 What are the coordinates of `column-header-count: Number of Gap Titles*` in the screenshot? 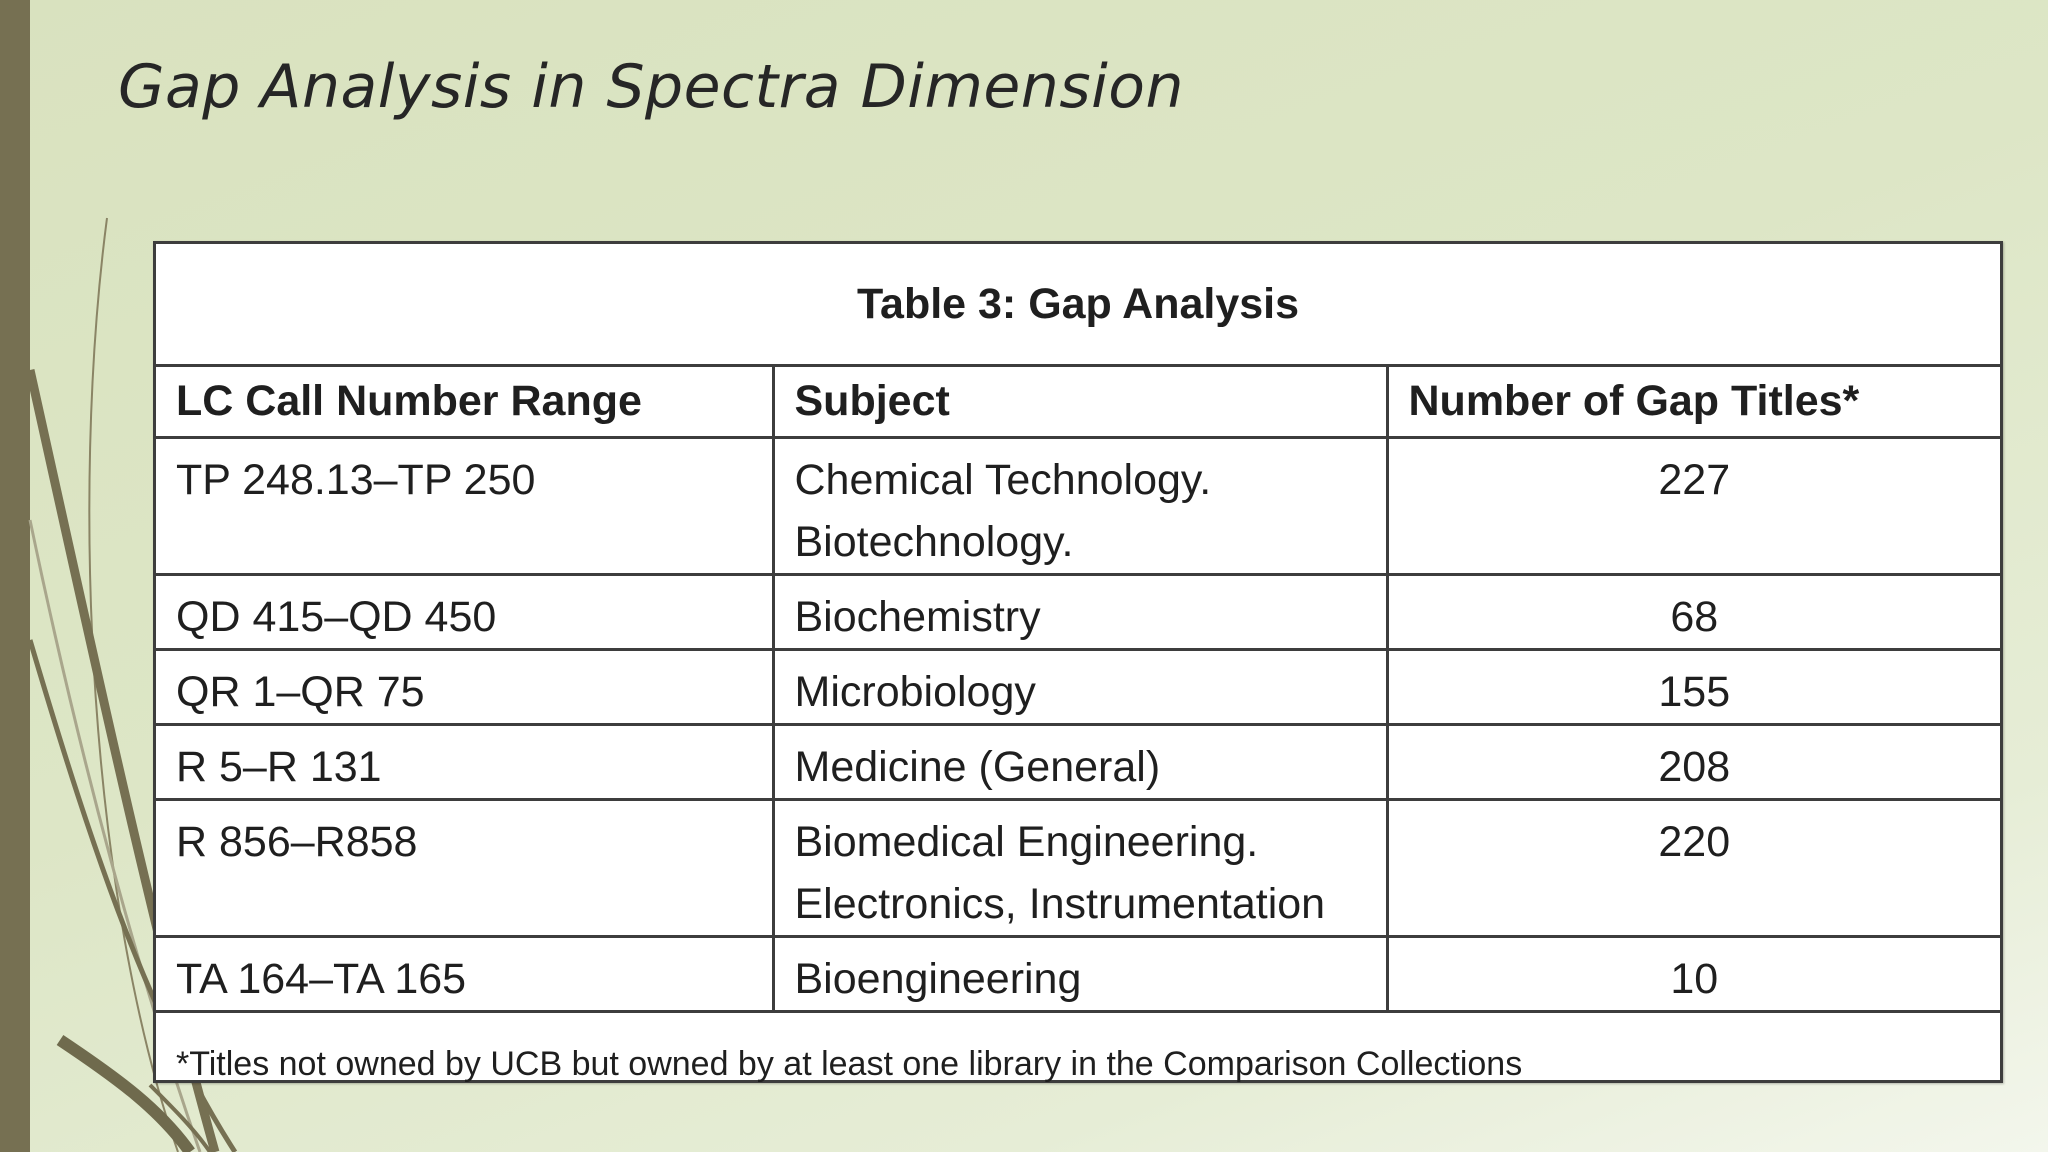 It's located at (1693, 401).